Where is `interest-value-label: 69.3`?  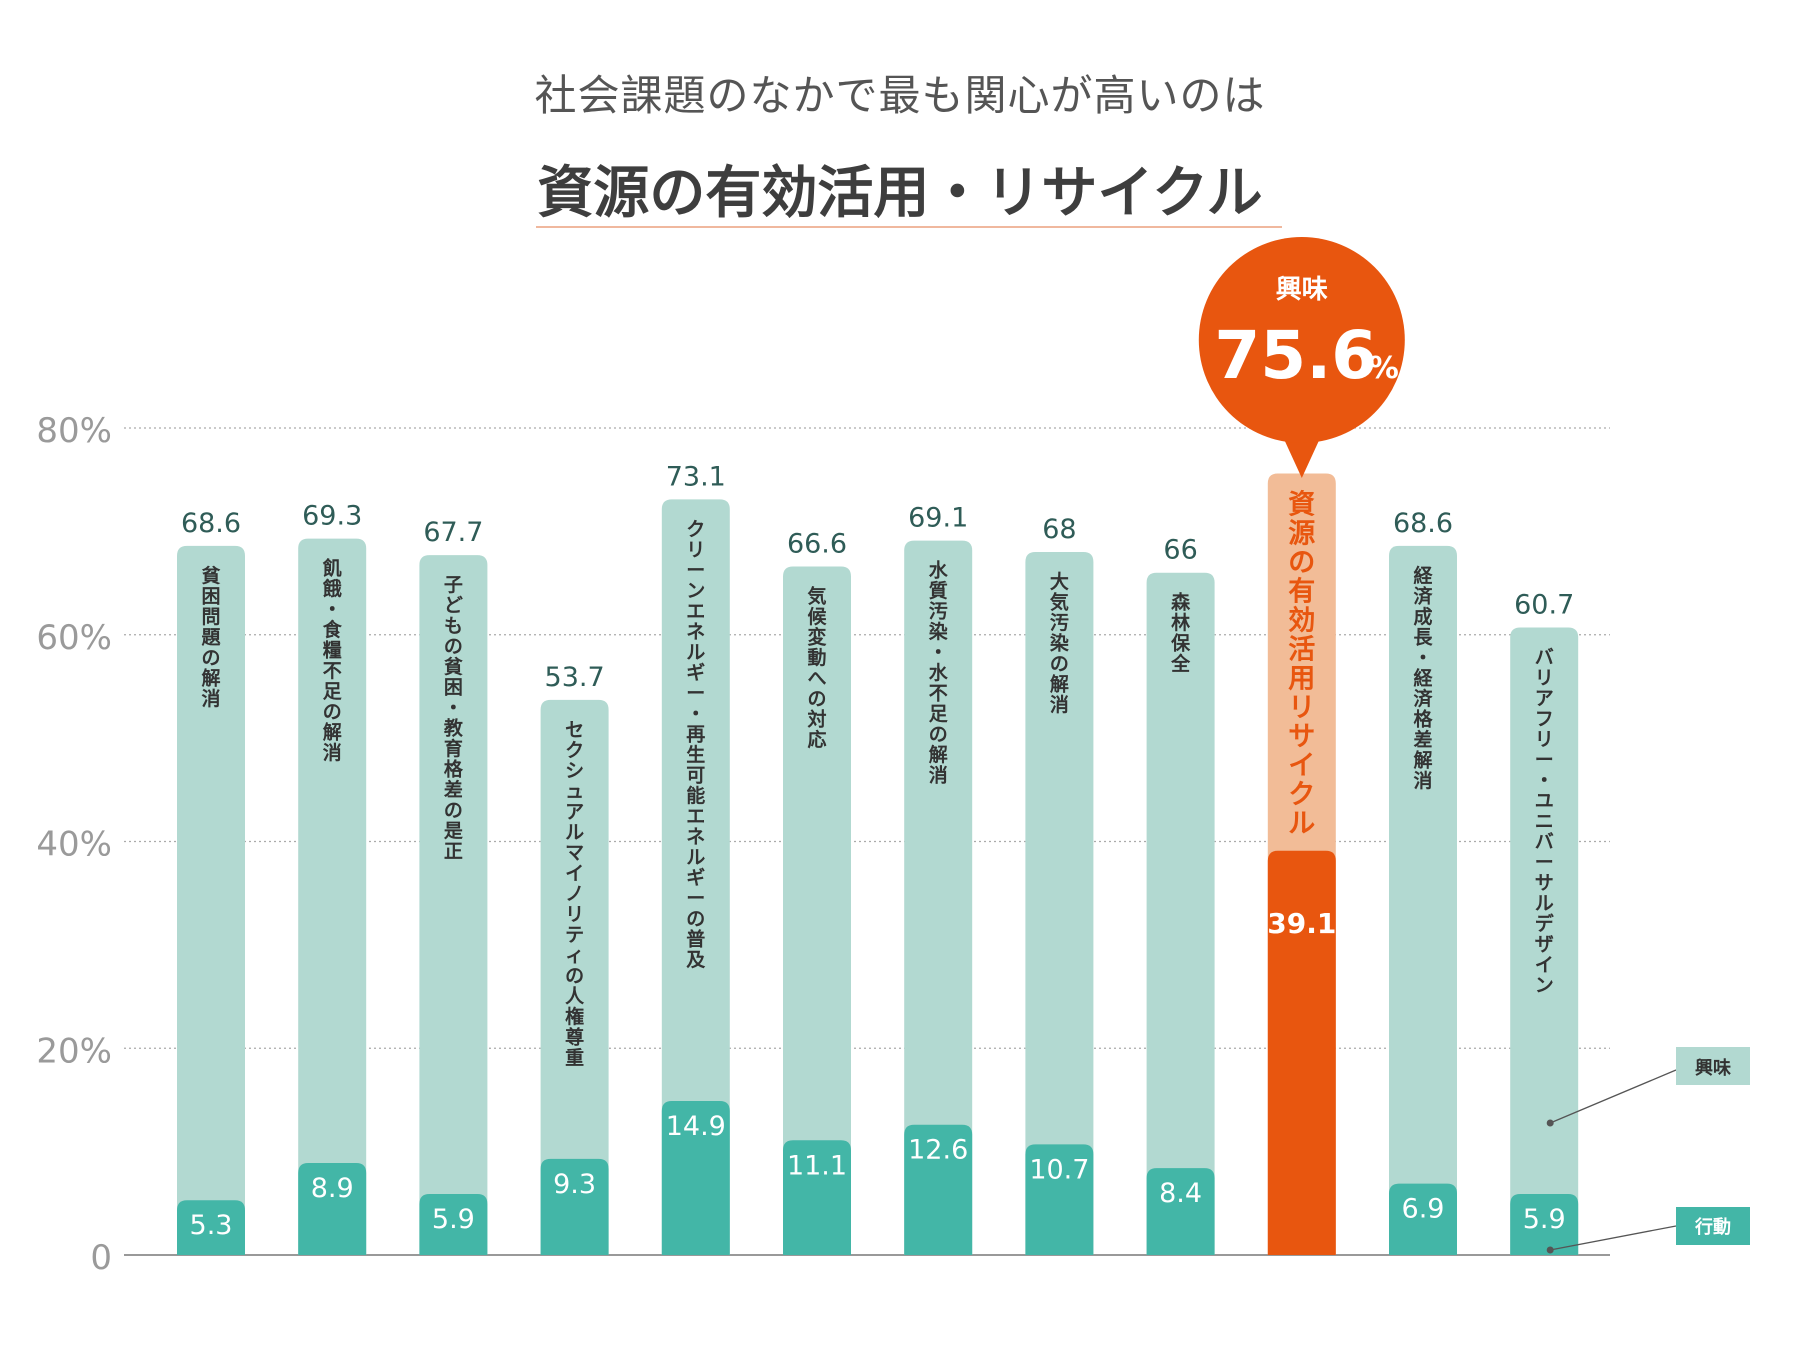 interest-value-label: 69.3 is located at coordinates (332, 516).